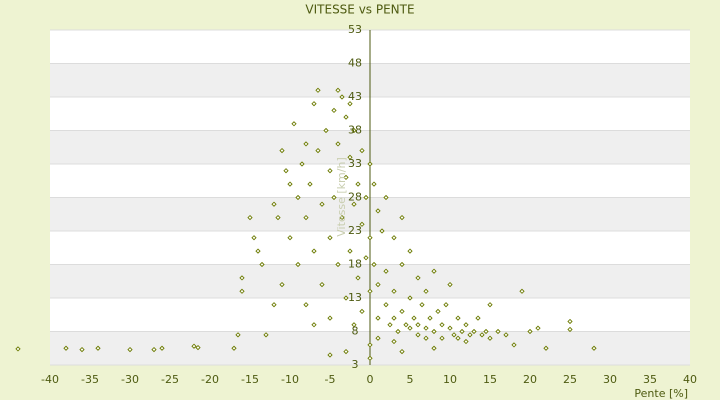 This screenshot has height=400, width=720. What do you see at coordinates (355, 331) in the screenshot?
I see `y-tick-label: 8` at bounding box center [355, 331].